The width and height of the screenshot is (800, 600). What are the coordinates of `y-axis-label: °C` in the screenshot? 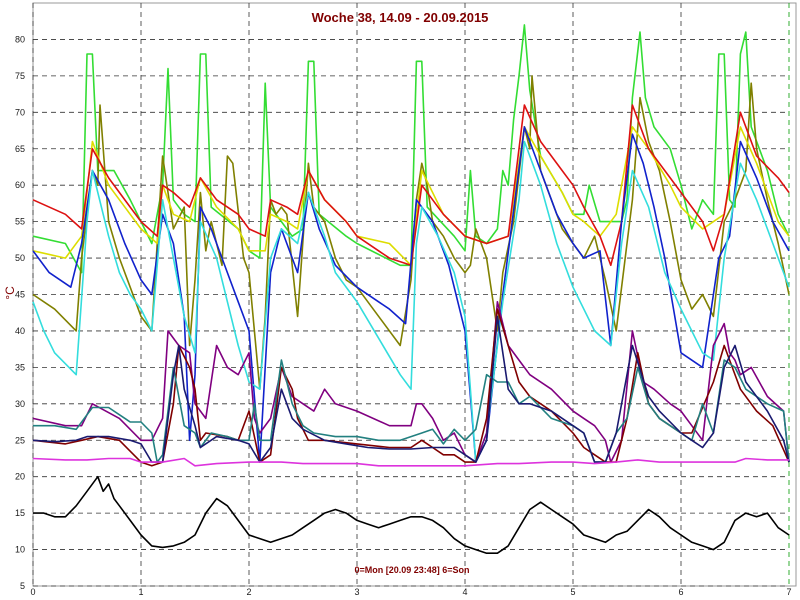 It's located at (10, 293).